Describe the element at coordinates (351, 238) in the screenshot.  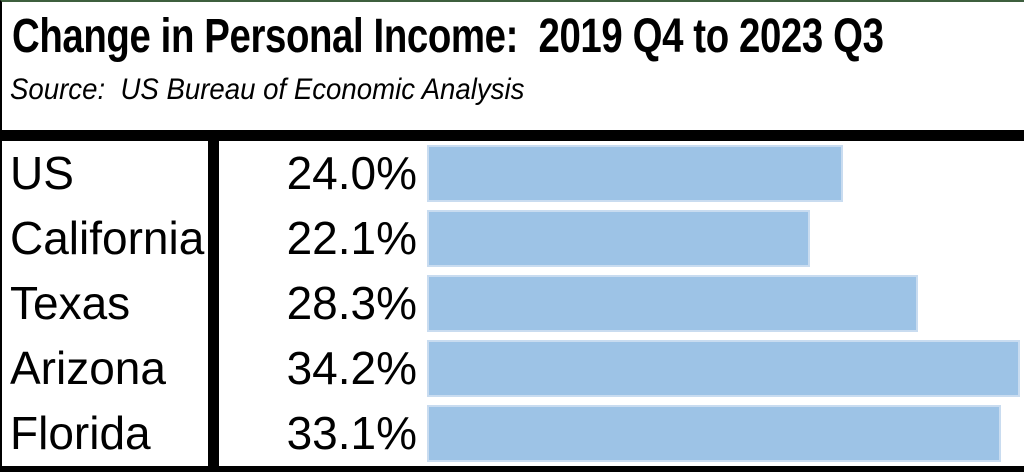
I see `value-label-california: 22.1%` at that location.